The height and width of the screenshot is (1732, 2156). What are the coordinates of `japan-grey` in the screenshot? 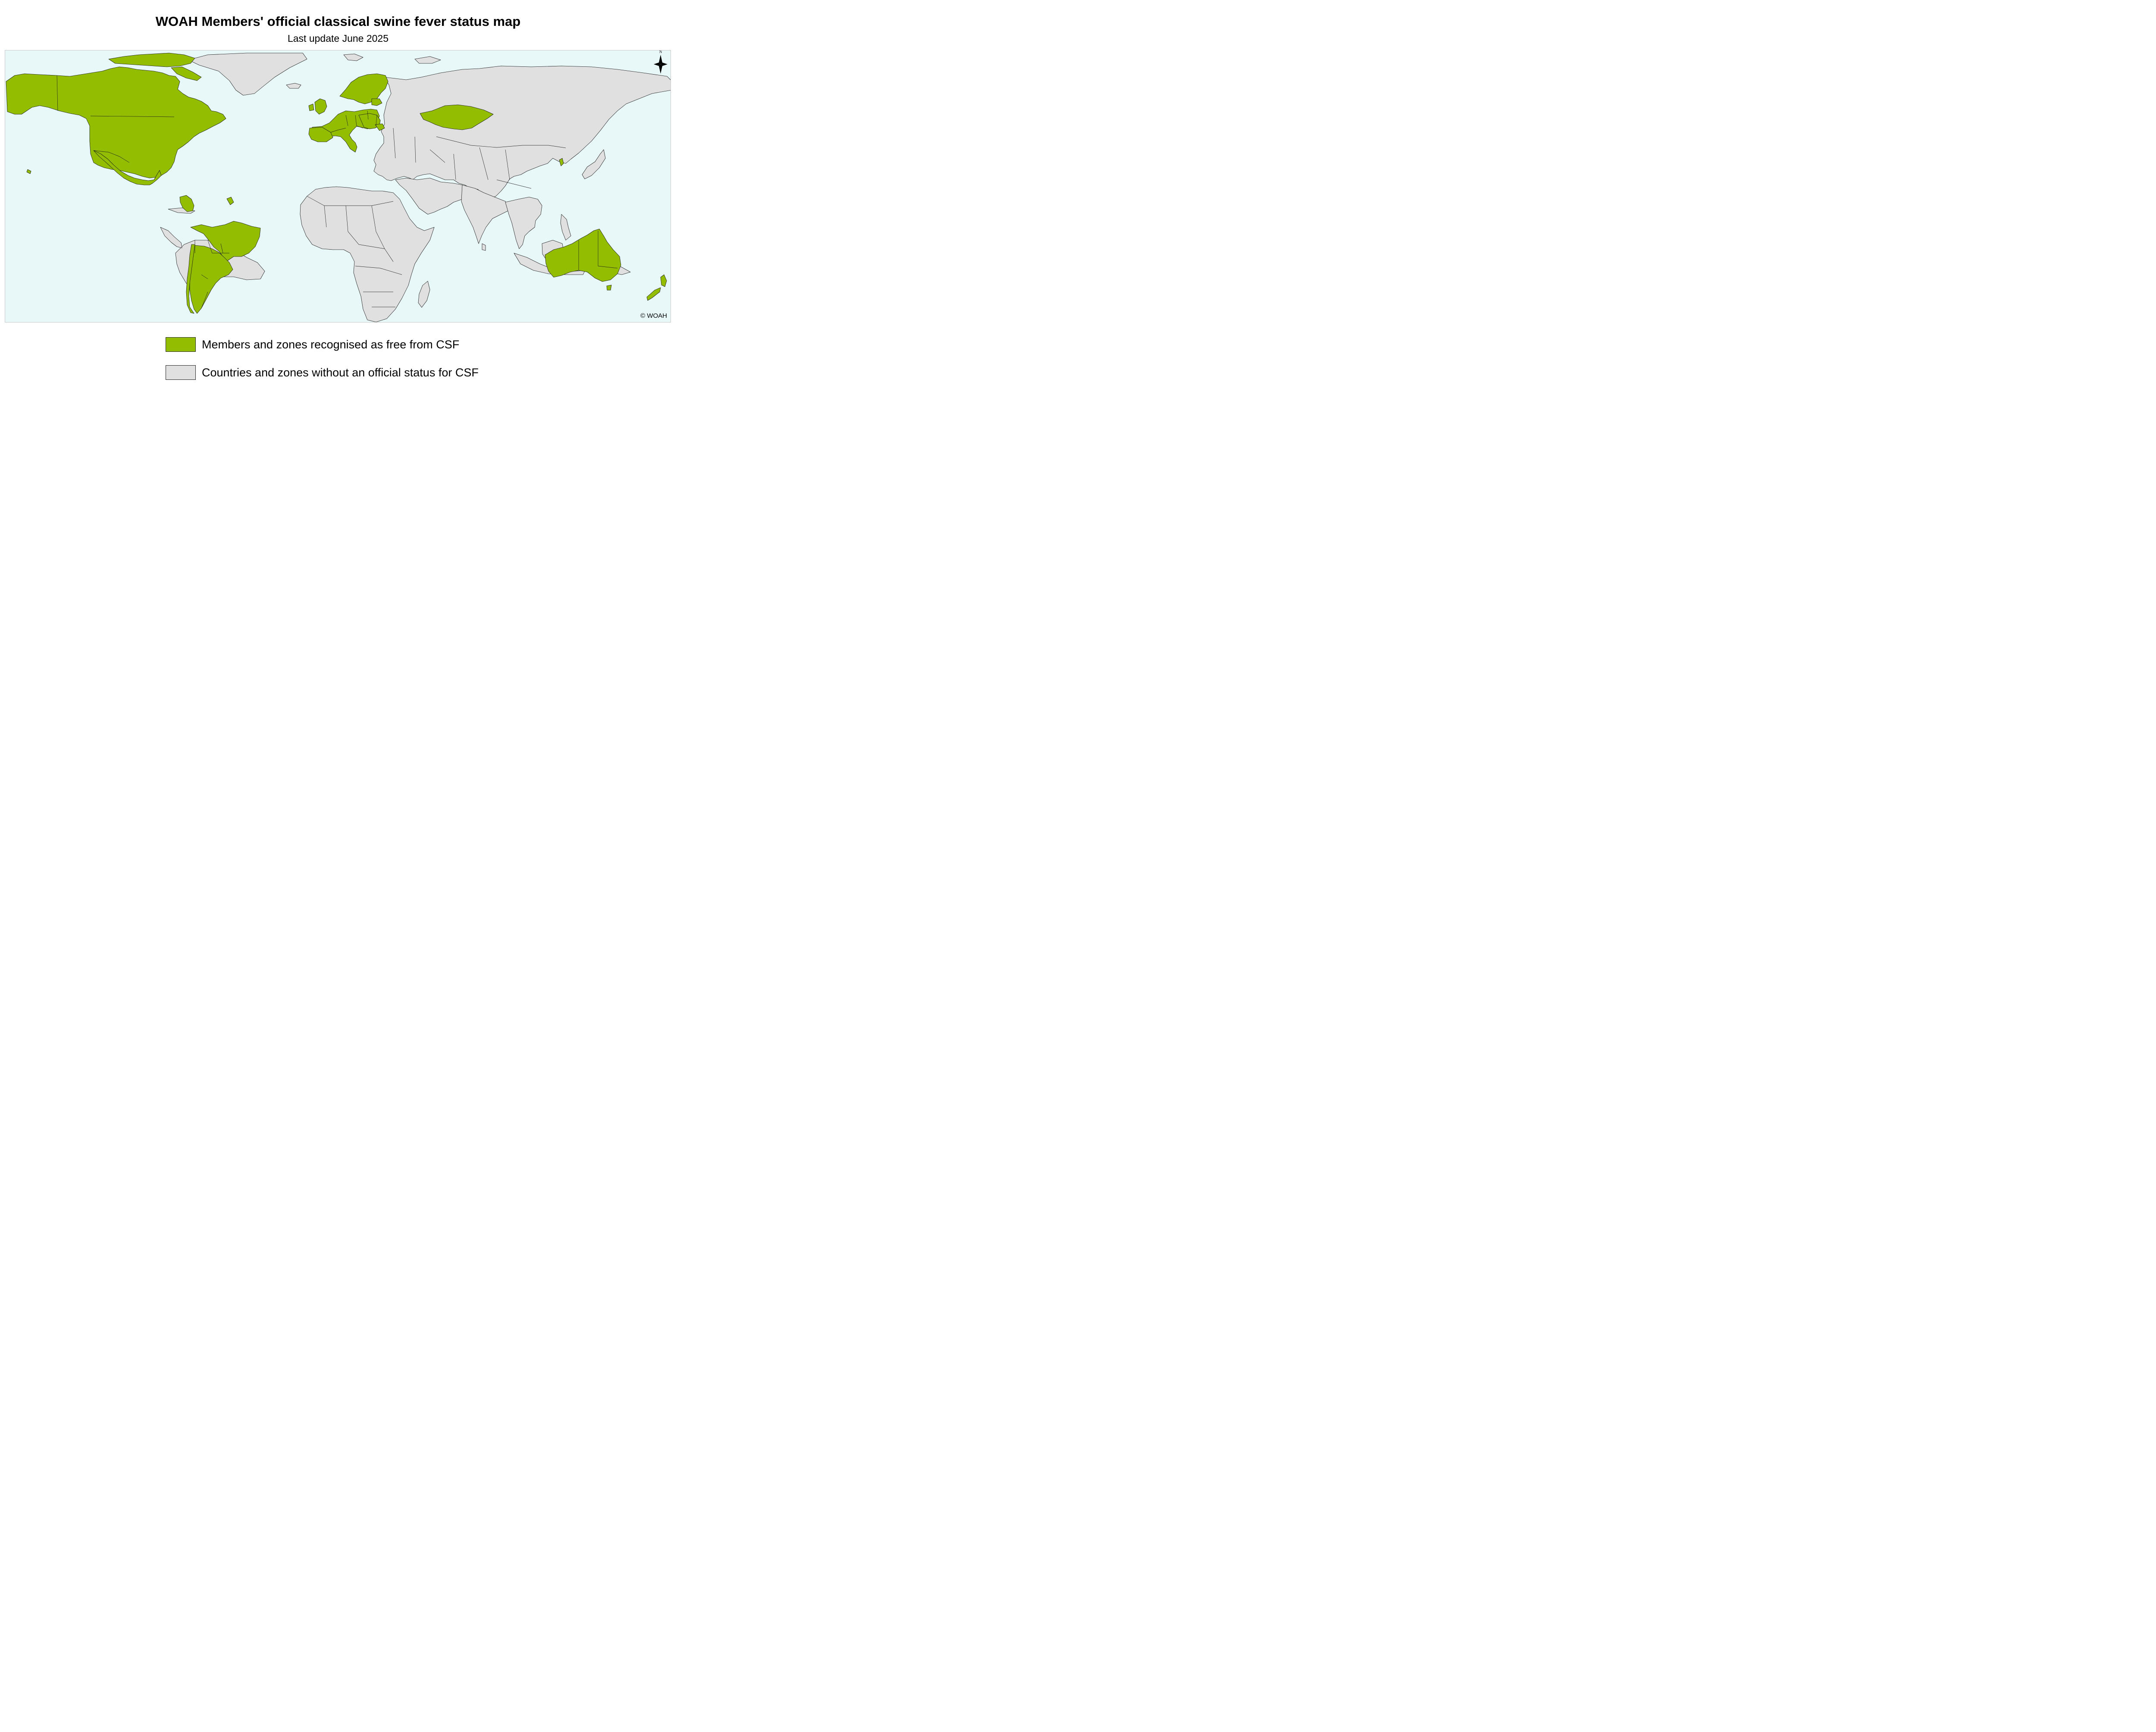 It's located at (594, 164).